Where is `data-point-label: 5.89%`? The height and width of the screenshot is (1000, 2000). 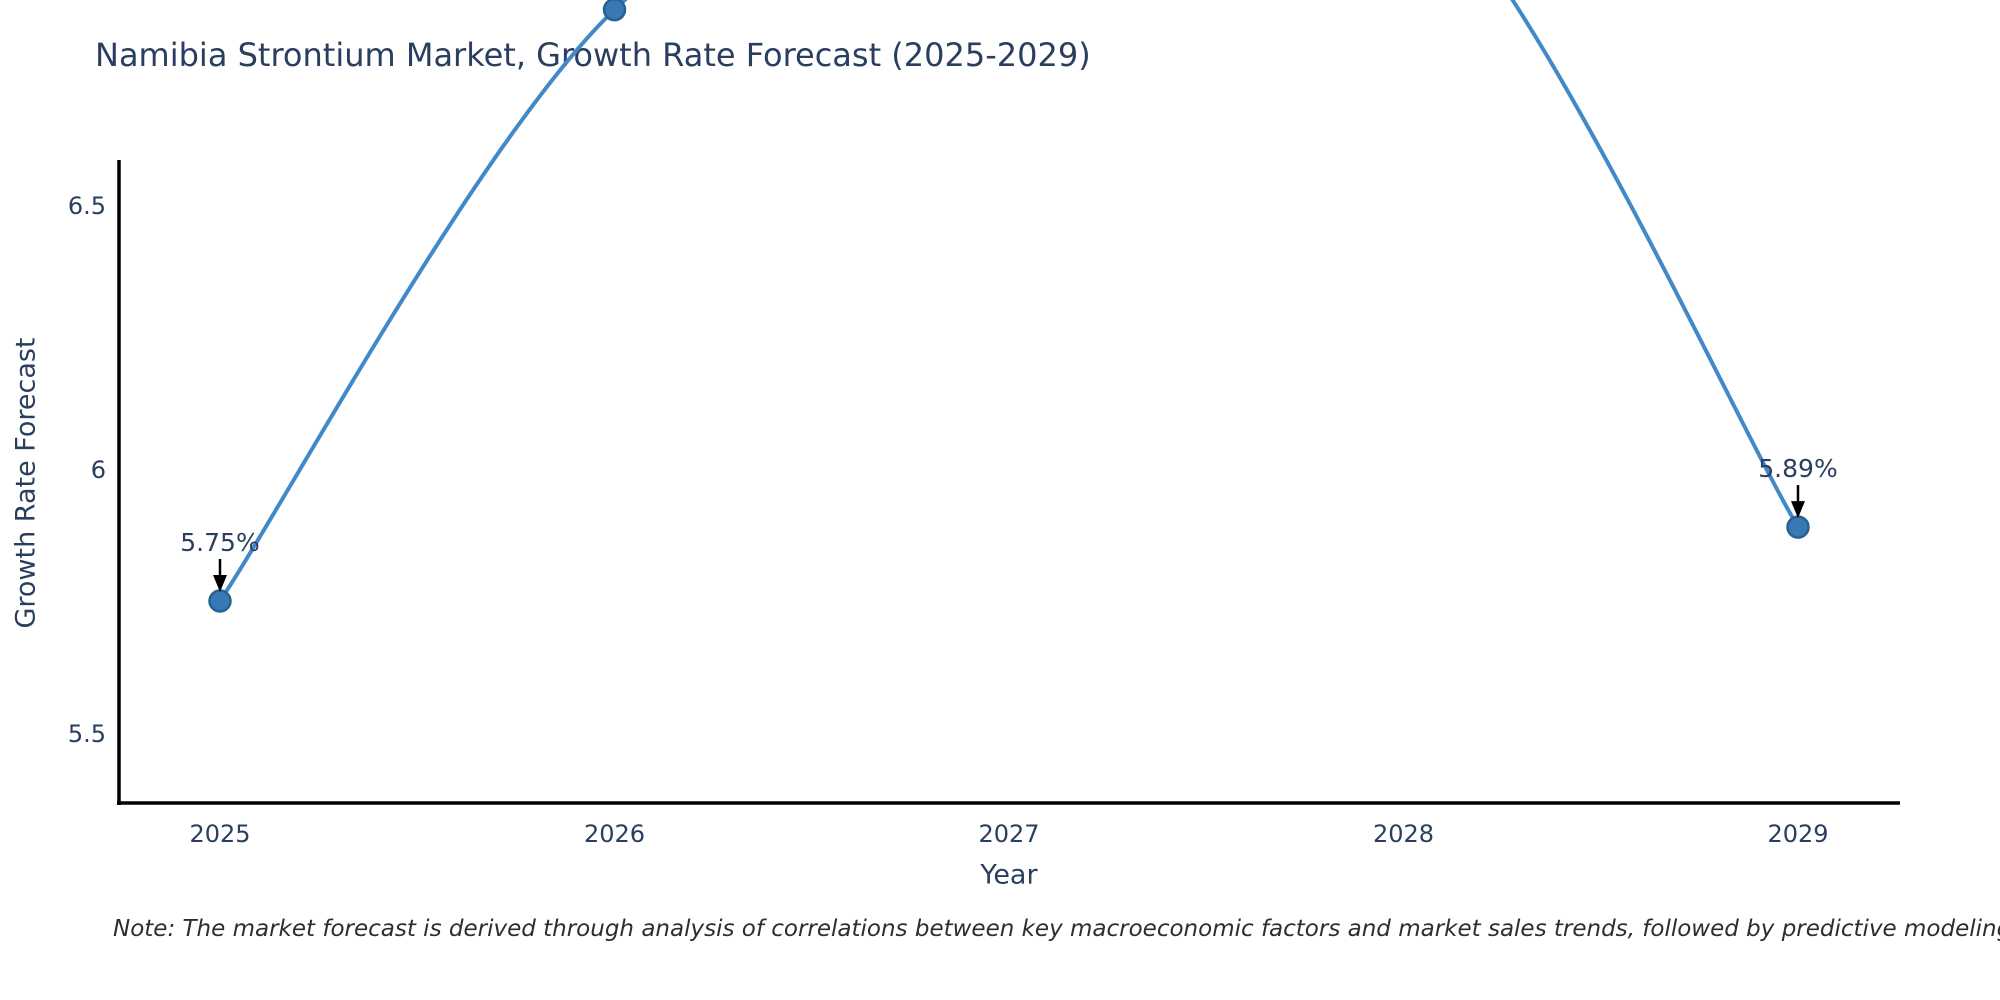 data-point-label: 5.89% is located at coordinates (1797, 468).